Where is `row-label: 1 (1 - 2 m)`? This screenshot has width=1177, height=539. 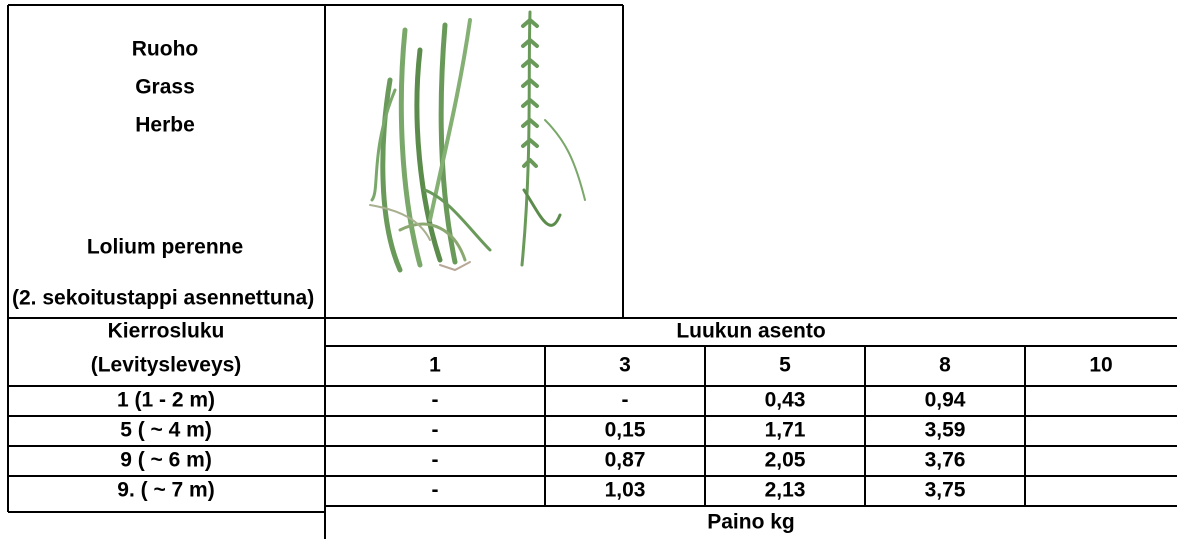
row-label: 1 (1 - 2 m) is located at coordinates (166, 400).